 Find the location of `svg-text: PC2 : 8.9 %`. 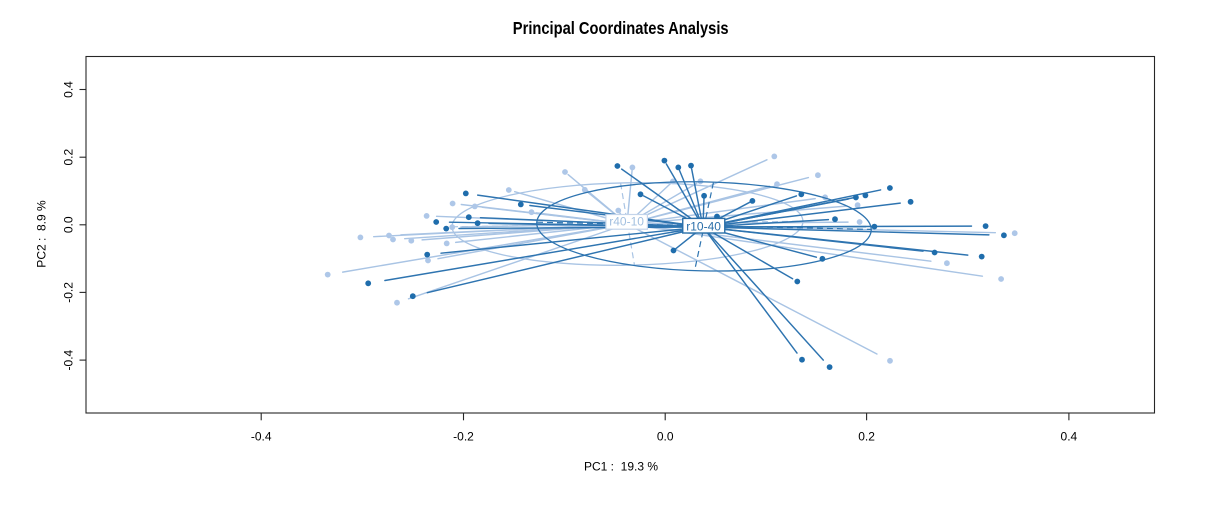

svg-text: PC2 : 8.9 % is located at coordinates (42, 234).